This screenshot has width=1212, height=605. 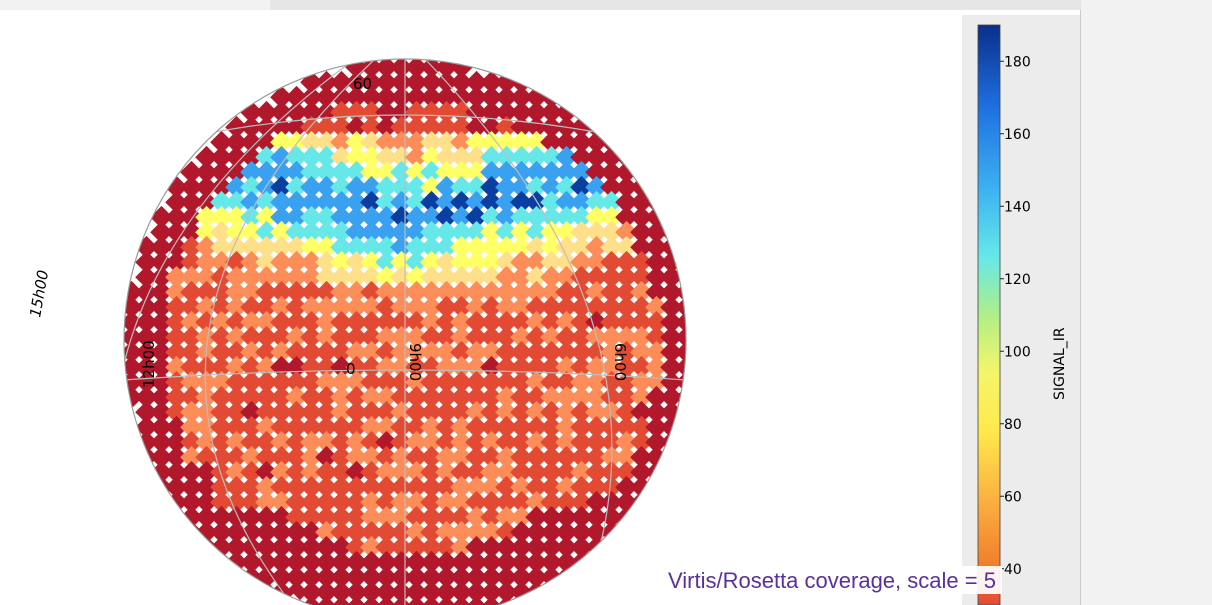 I want to click on colorbar-label: SIGNAL_IR, so click(x=1060, y=363).